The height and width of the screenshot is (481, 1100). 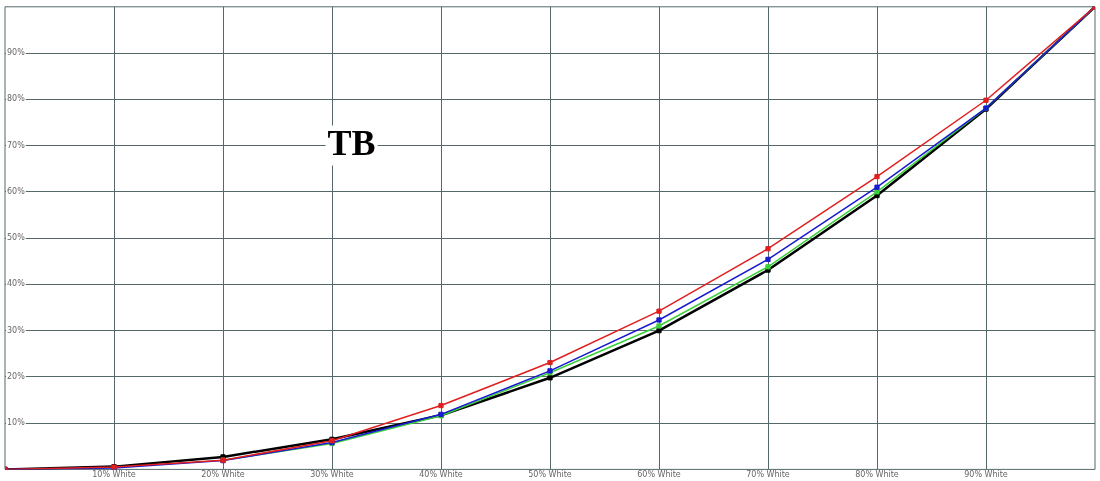 I want to click on y-tick-label: 40%, so click(x=16, y=284).